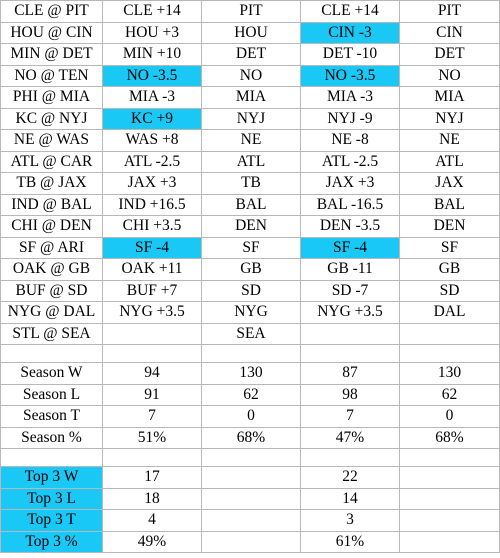  What do you see at coordinates (51, 477) in the screenshot?
I see `stat-label-cell: Top 3 W` at bounding box center [51, 477].